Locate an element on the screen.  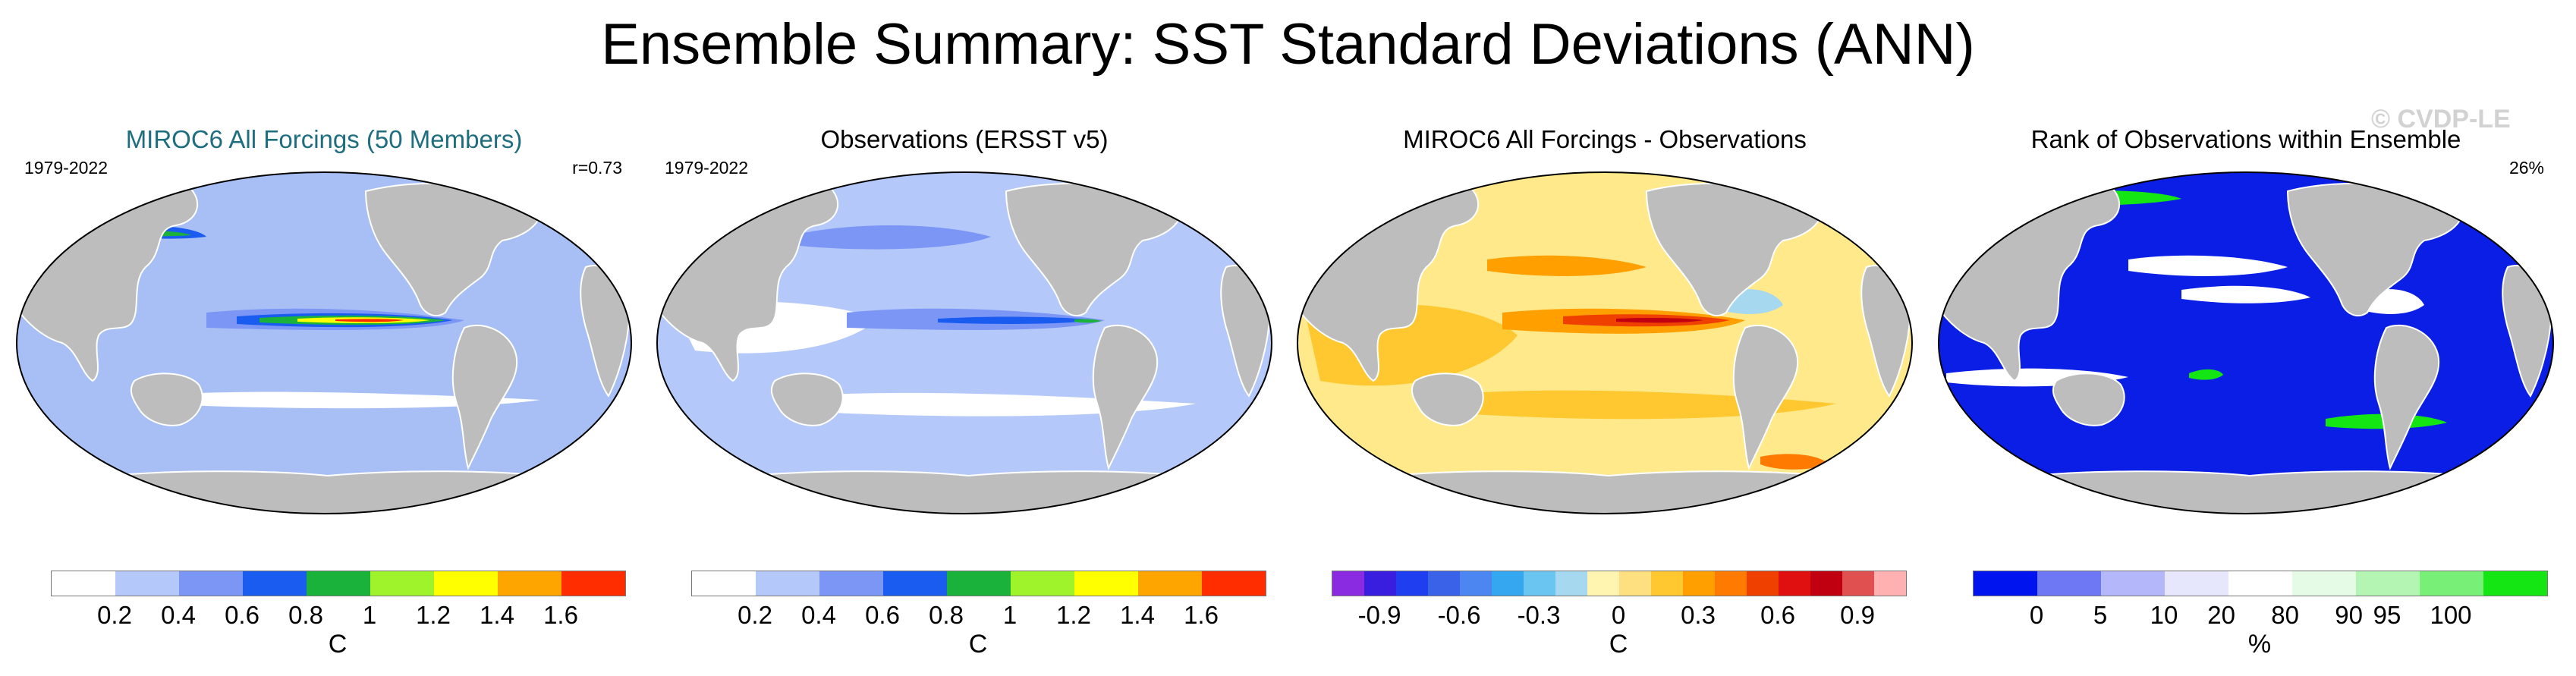
watermark: © CVDP-LE is located at coordinates (2441, 119).